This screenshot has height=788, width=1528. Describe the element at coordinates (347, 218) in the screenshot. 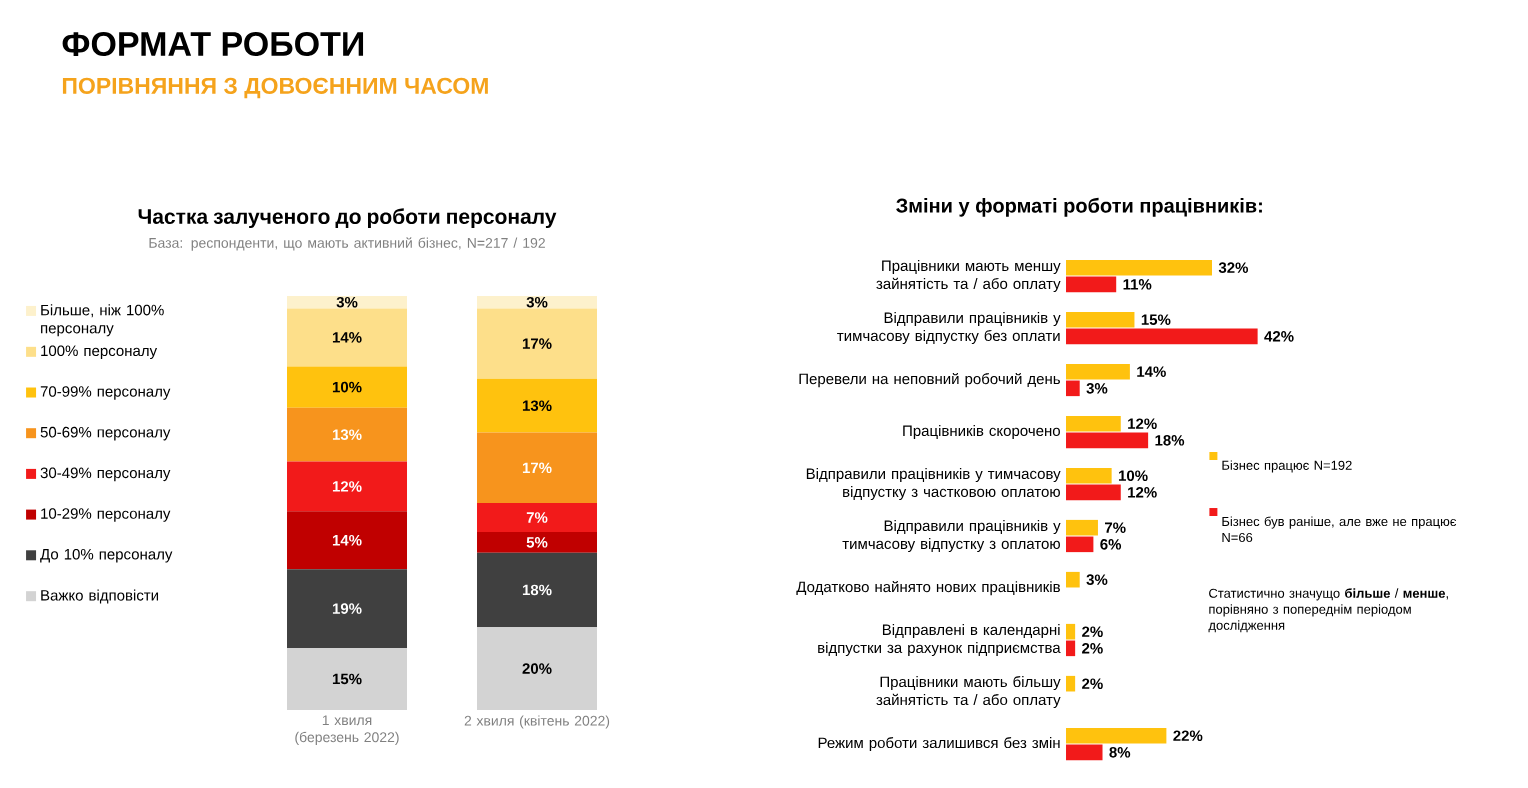

I see `chart-title: Частка залученого до роботи персоналу` at that location.